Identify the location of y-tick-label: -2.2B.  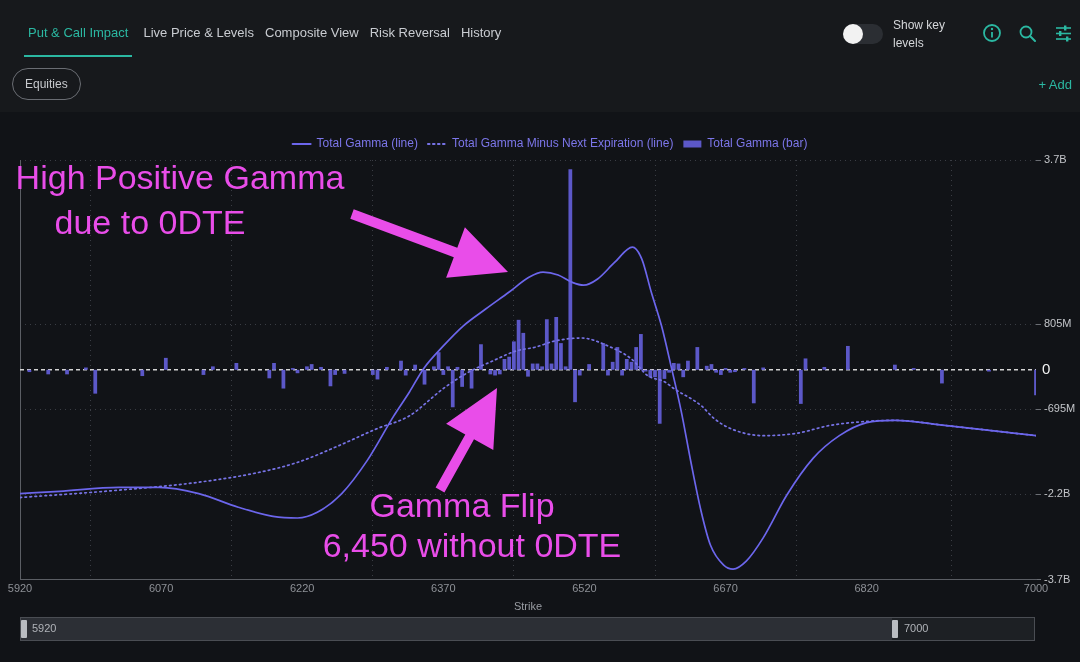
(1057, 493).